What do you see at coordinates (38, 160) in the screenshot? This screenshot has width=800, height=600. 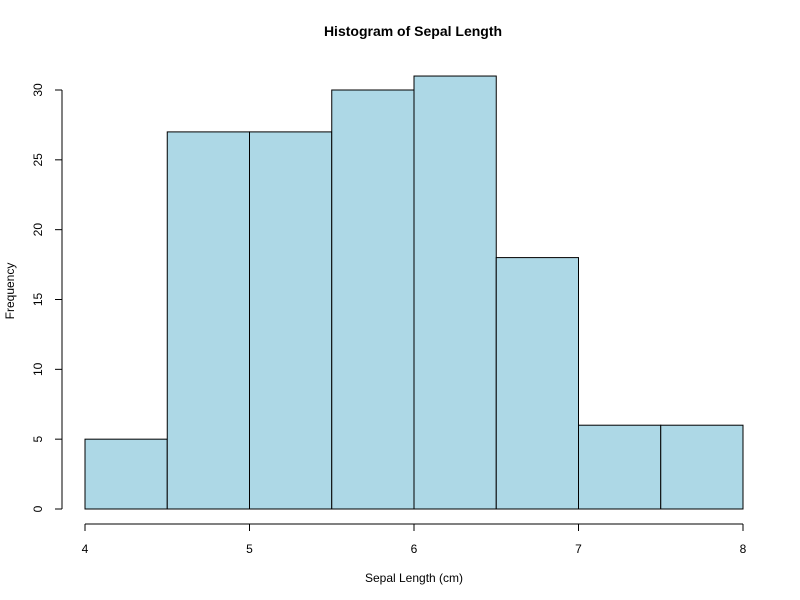 I see `y-tick-label: 25` at bounding box center [38, 160].